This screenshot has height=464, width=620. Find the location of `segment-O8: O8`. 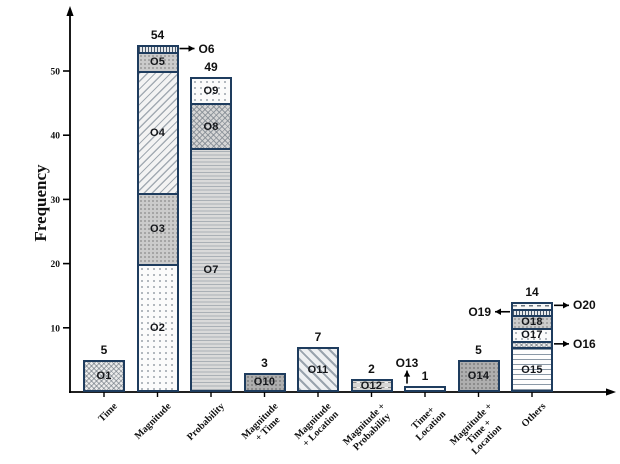

segment-O8: O8 is located at coordinates (211, 126).